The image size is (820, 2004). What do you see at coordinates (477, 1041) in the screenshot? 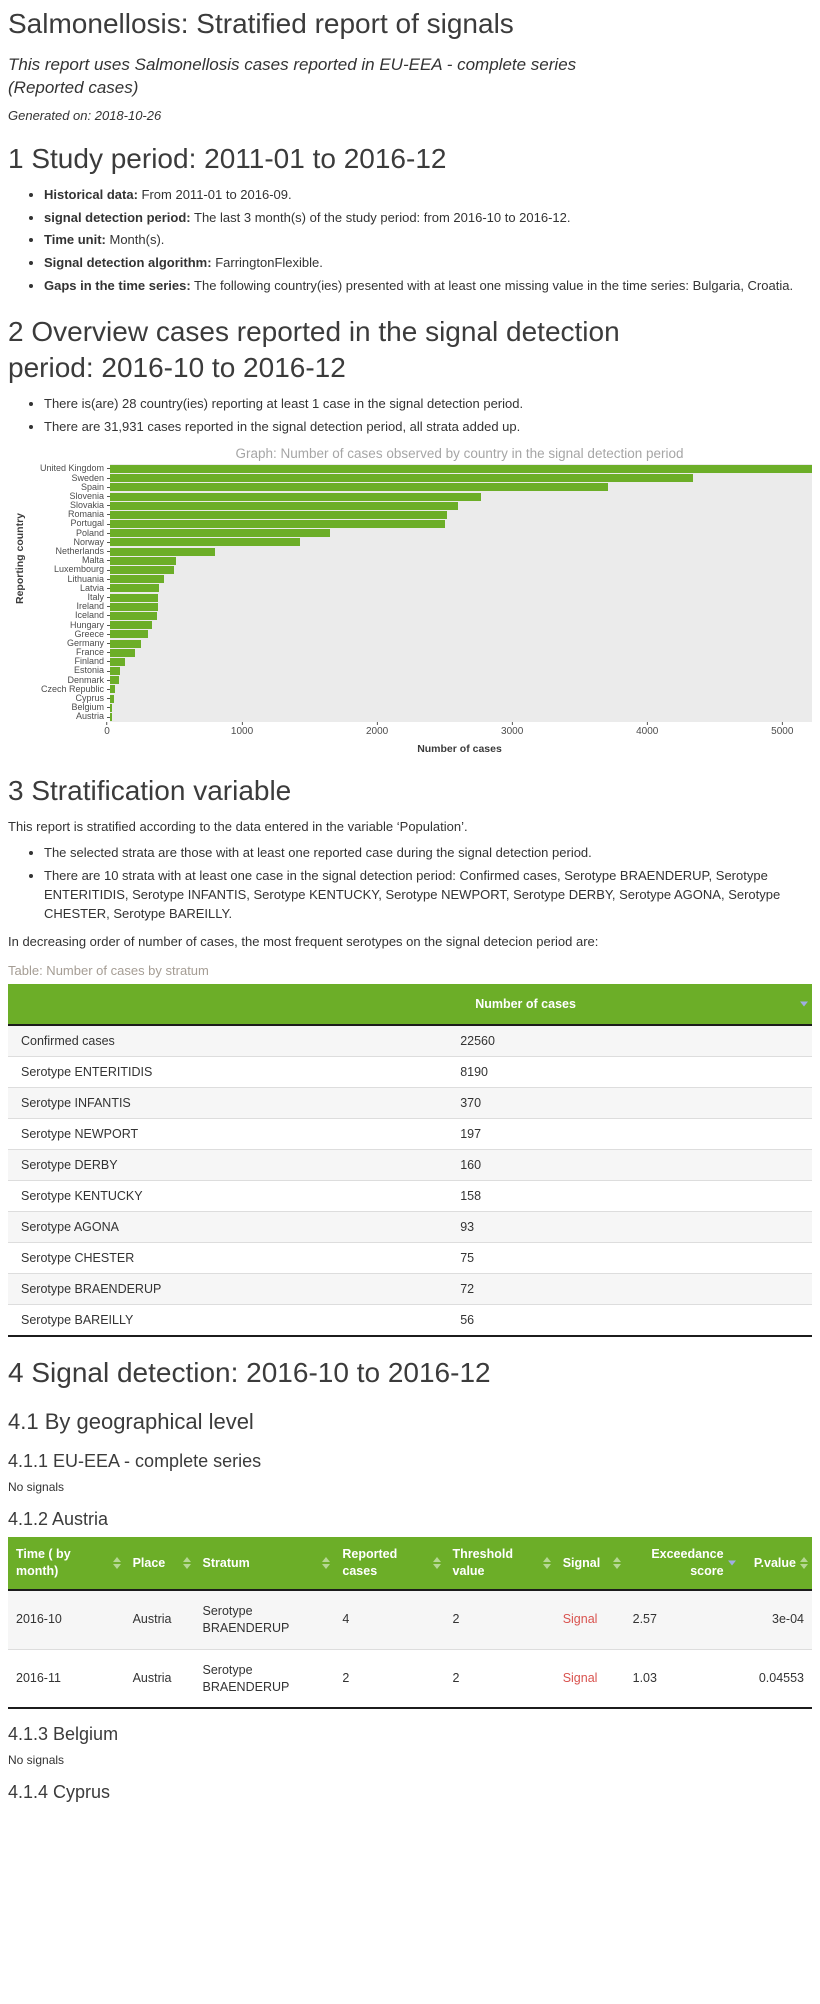
I see `cases-cell: 22560` at bounding box center [477, 1041].